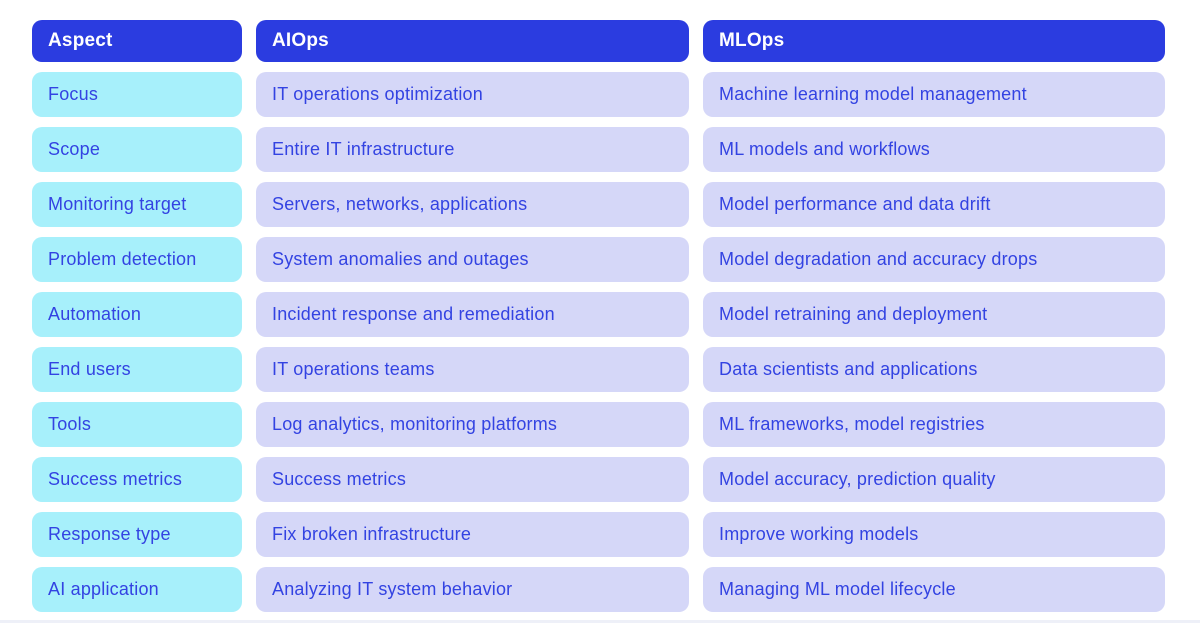 This screenshot has height=630, width=1200. What do you see at coordinates (934, 149) in the screenshot?
I see `mlops-value-scope: ML models and workflows` at bounding box center [934, 149].